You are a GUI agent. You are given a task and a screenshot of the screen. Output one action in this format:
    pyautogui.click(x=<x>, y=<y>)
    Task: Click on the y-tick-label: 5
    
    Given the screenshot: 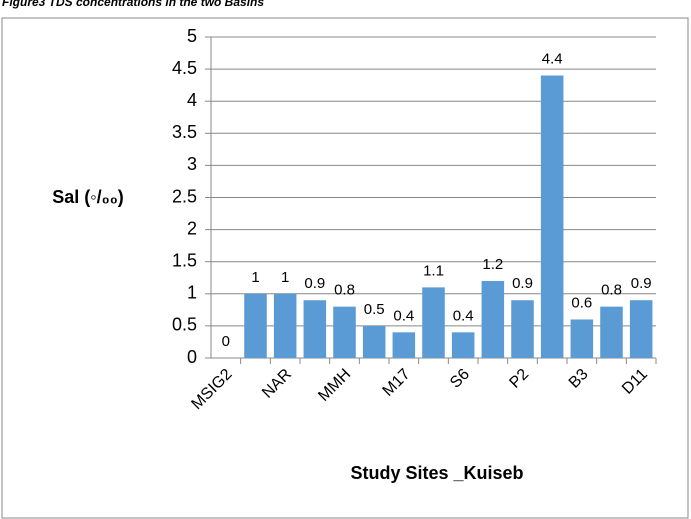 What is the action you would take?
    pyautogui.click(x=192, y=36)
    